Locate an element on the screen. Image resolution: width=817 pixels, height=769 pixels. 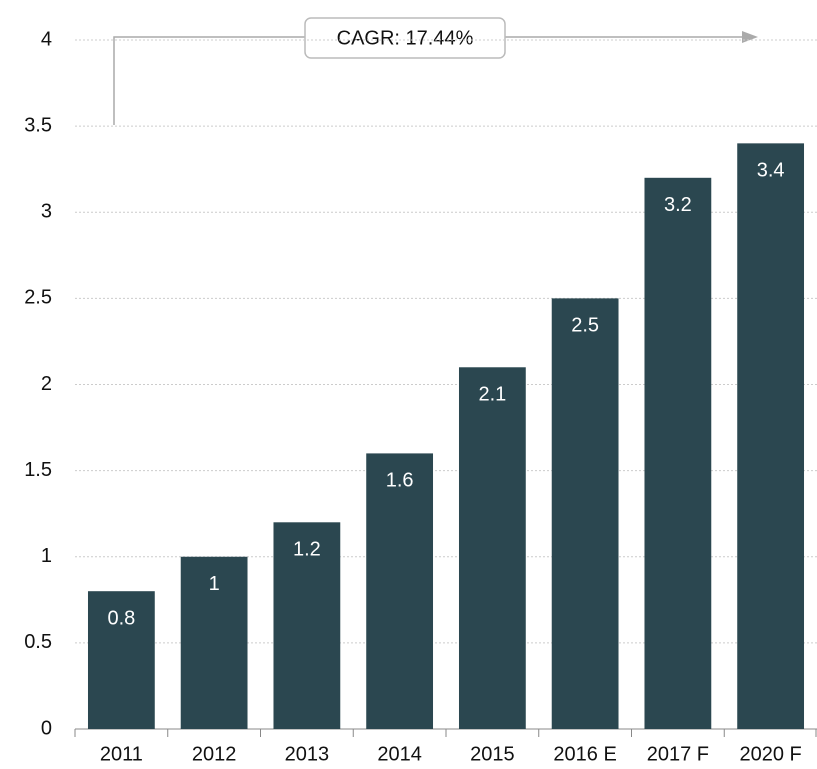
value-label: 3.2 is located at coordinates (678, 205).